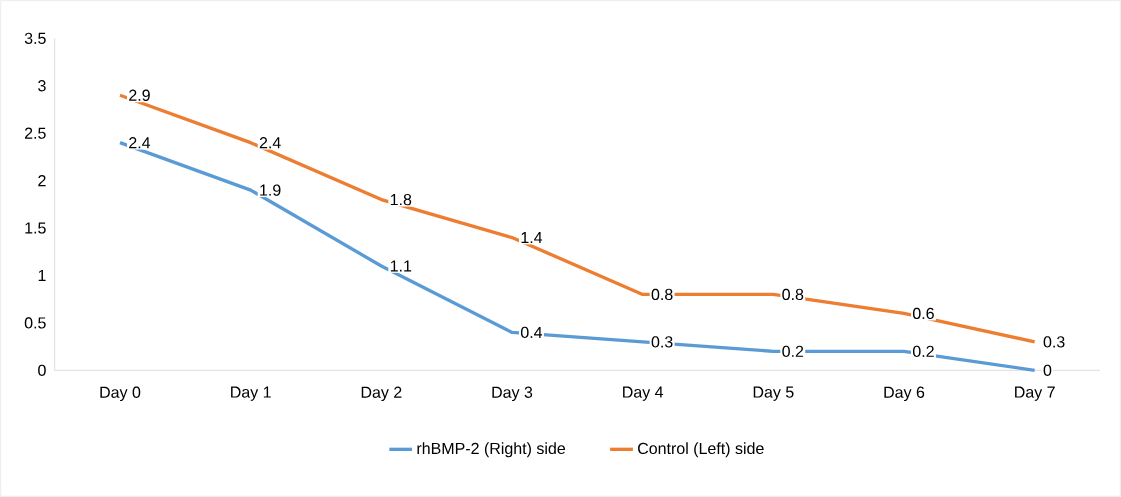 The height and width of the screenshot is (497, 1121). Describe the element at coordinates (923, 313) in the screenshot. I see `data-label: 0.6` at that location.